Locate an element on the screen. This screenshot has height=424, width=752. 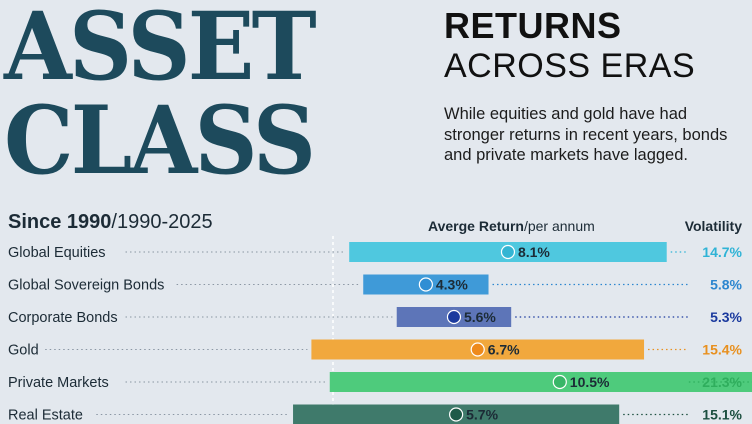
category-label: Gold is located at coordinates (23, 351).